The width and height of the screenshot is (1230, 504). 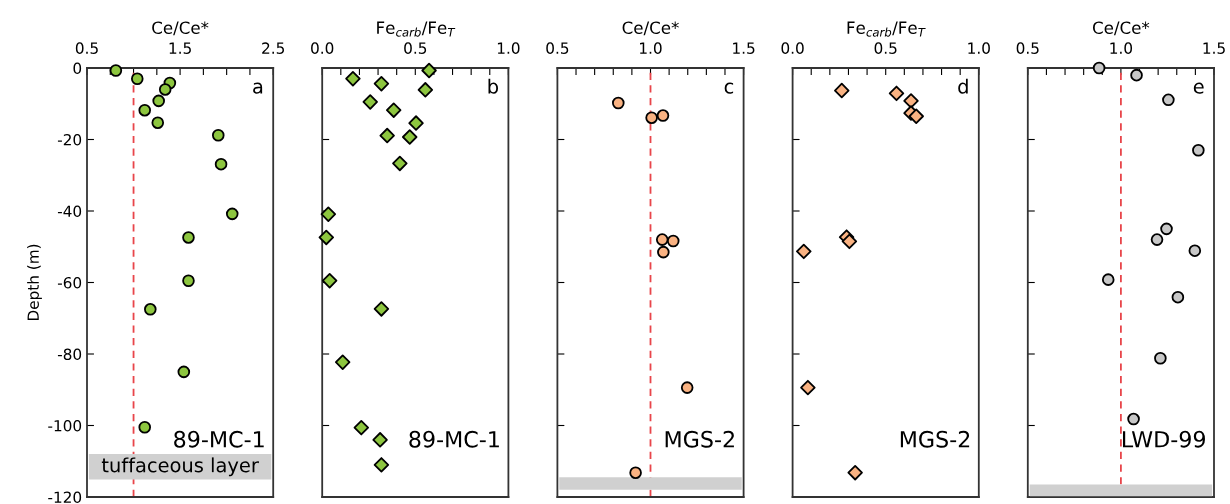 I want to click on y-tick-label: -120, so click(x=65, y=497).